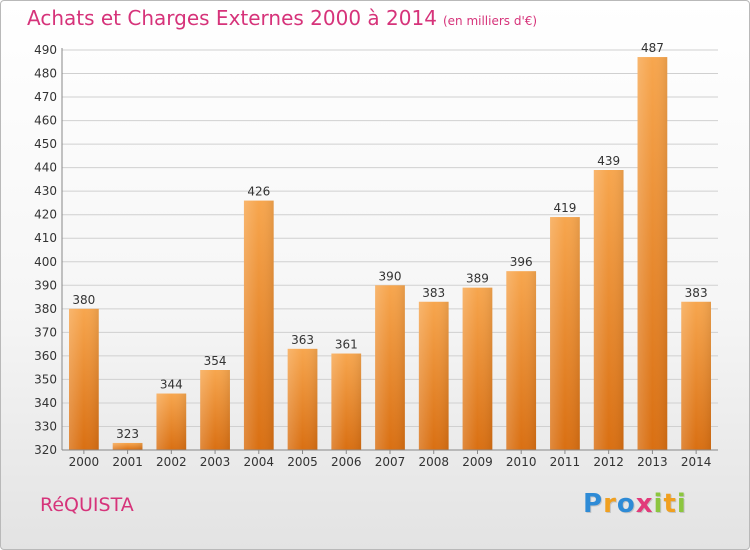 The width and height of the screenshot is (750, 550). Describe the element at coordinates (84, 462) in the screenshot. I see `x-tick-label: 2000` at that location.